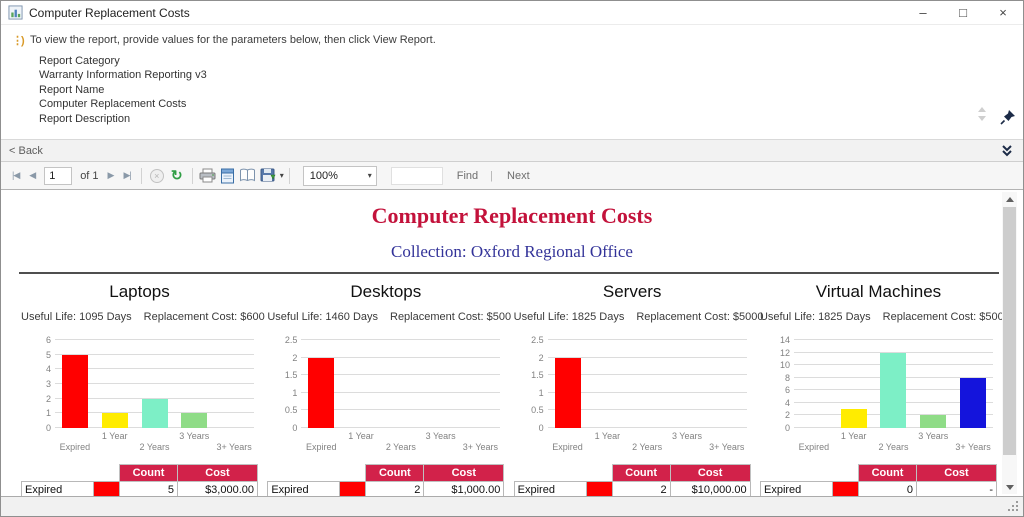 This screenshot has height=517, width=1024. What do you see at coordinates (1008, 117) in the screenshot?
I see `pin-panel-button` at bounding box center [1008, 117].